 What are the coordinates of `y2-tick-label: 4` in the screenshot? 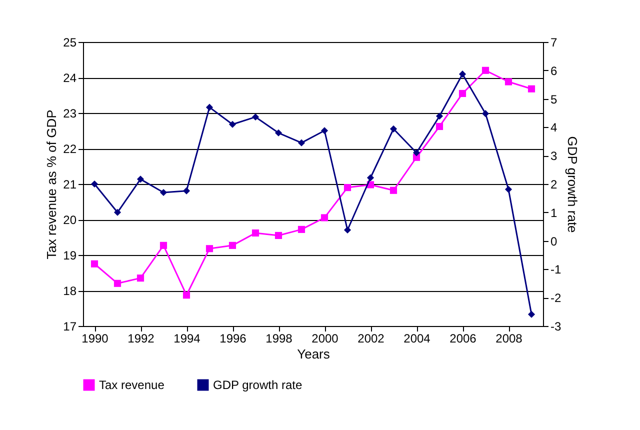 It's located at (554, 127).